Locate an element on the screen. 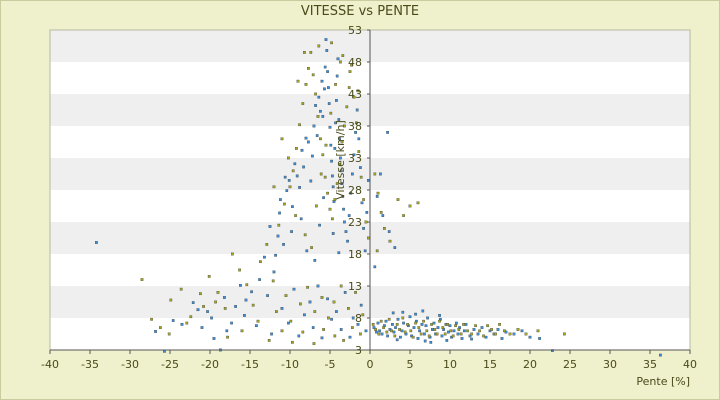 The image size is (720, 400). x-tick-label: -35 is located at coordinates (90, 364).